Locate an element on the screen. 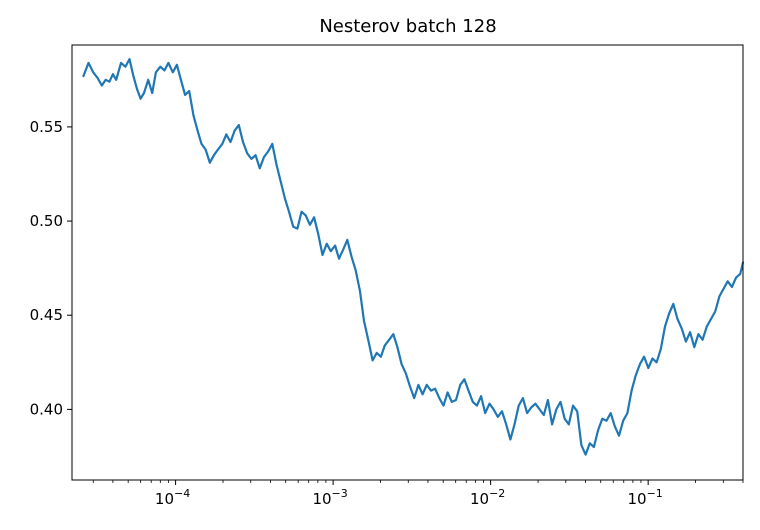  chart-title: Nesterov batch 128 is located at coordinates (407, 26).